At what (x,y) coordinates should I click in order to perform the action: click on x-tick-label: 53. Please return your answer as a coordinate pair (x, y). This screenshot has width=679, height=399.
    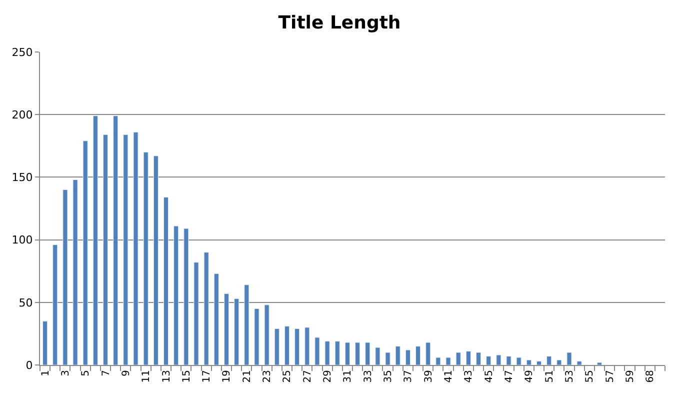
    Looking at the image, I should click on (570, 376).